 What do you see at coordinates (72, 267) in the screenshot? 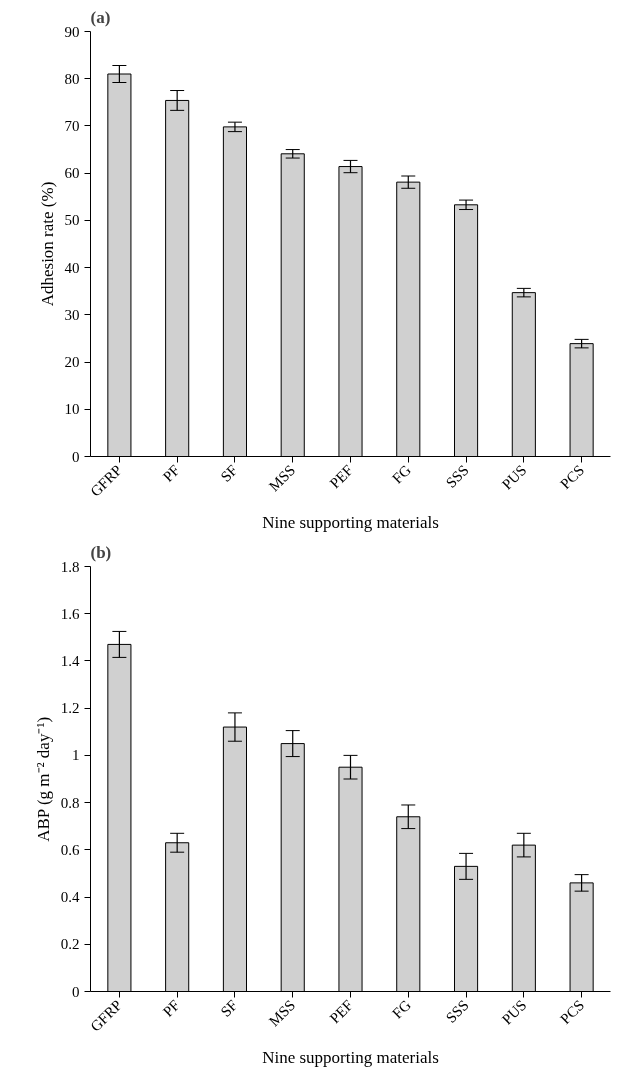
I see `y-tick-label: 40` at bounding box center [72, 267].